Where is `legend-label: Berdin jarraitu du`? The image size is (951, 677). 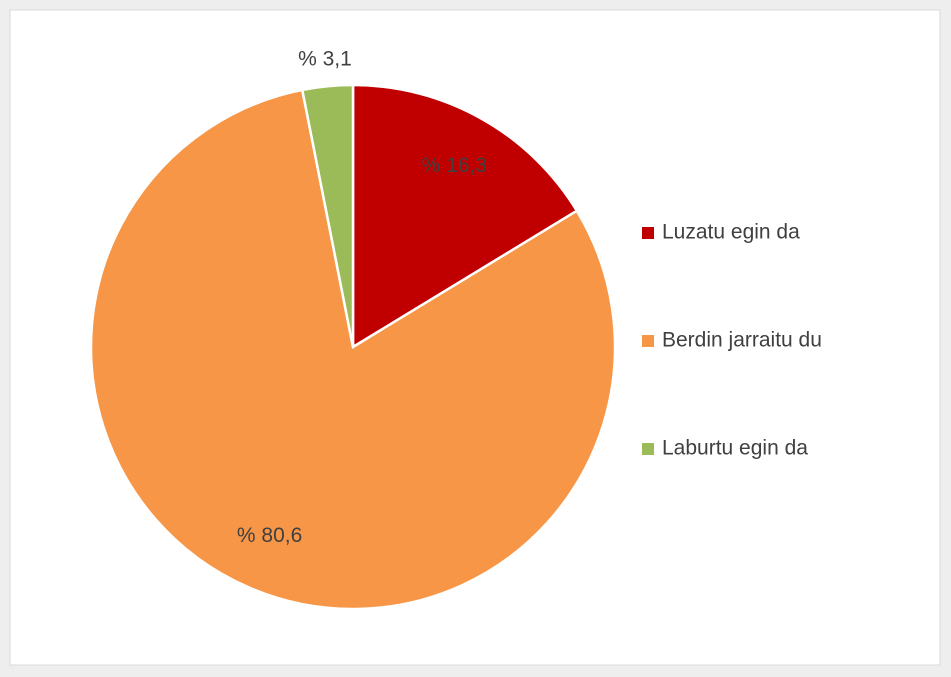
legend-label: Berdin jarraitu du is located at coordinates (742, 340).